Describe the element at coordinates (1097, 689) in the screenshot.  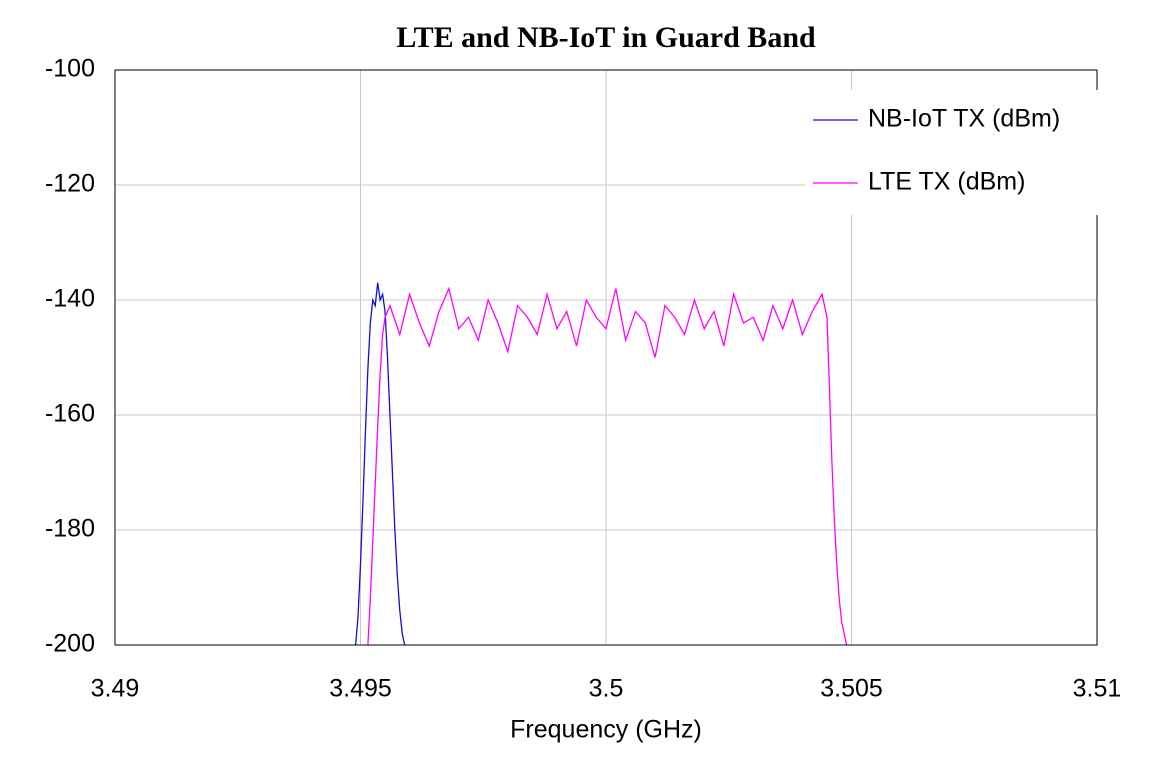
I see `x-tick-label: 3.51` at that location.